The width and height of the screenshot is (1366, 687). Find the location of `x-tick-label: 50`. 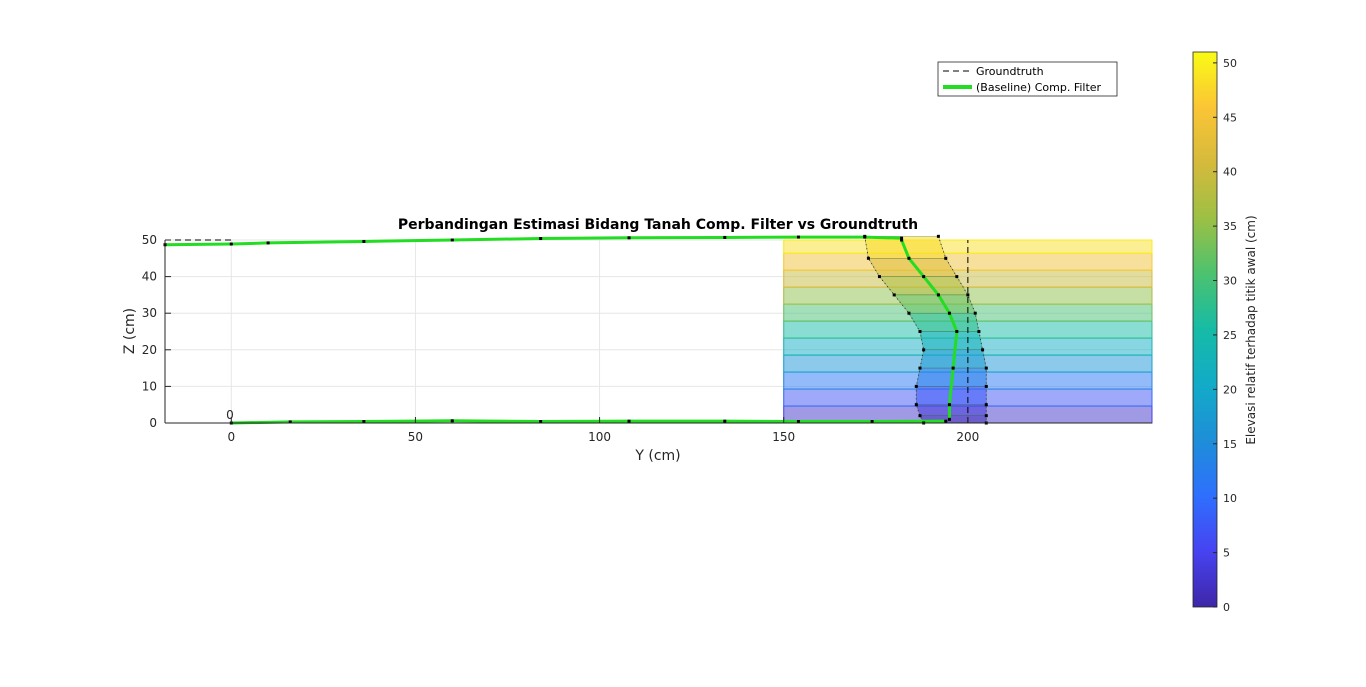

x-tick-label: 50 is located at coordinates (415, 437).